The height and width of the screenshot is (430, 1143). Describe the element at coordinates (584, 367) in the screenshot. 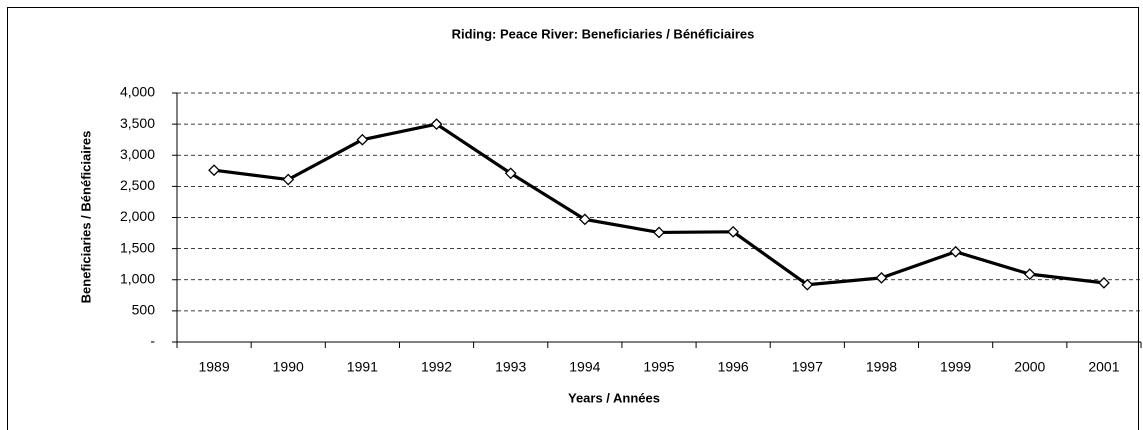

I see `x-tick-label: 1994` at that location.